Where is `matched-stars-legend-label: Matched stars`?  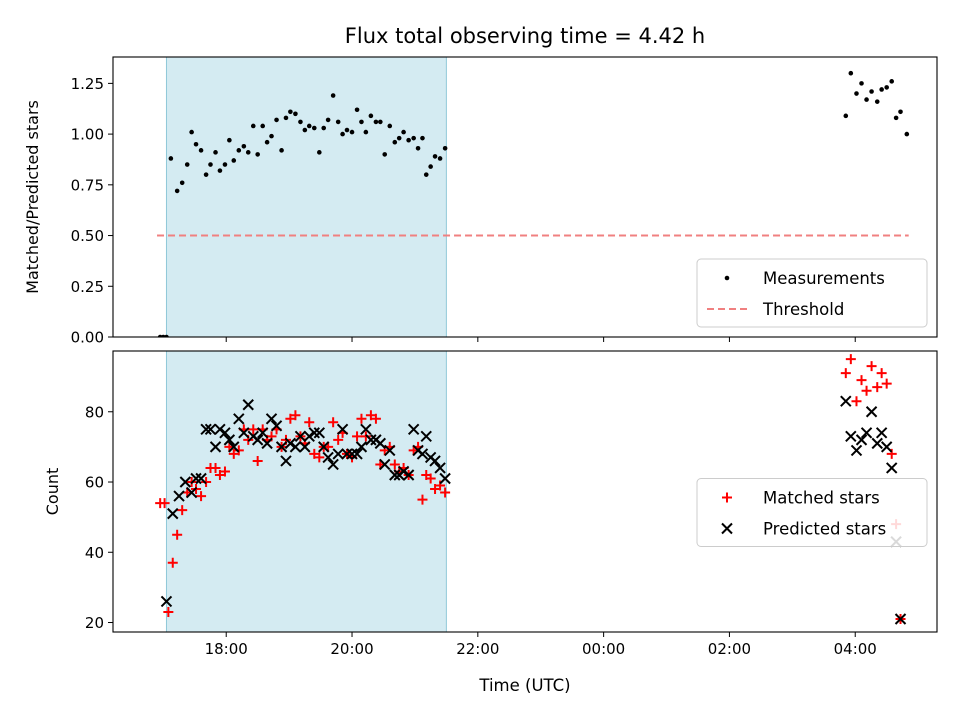
matched-stars-legend-label: Matched stars is located at coordinates (821, 498).